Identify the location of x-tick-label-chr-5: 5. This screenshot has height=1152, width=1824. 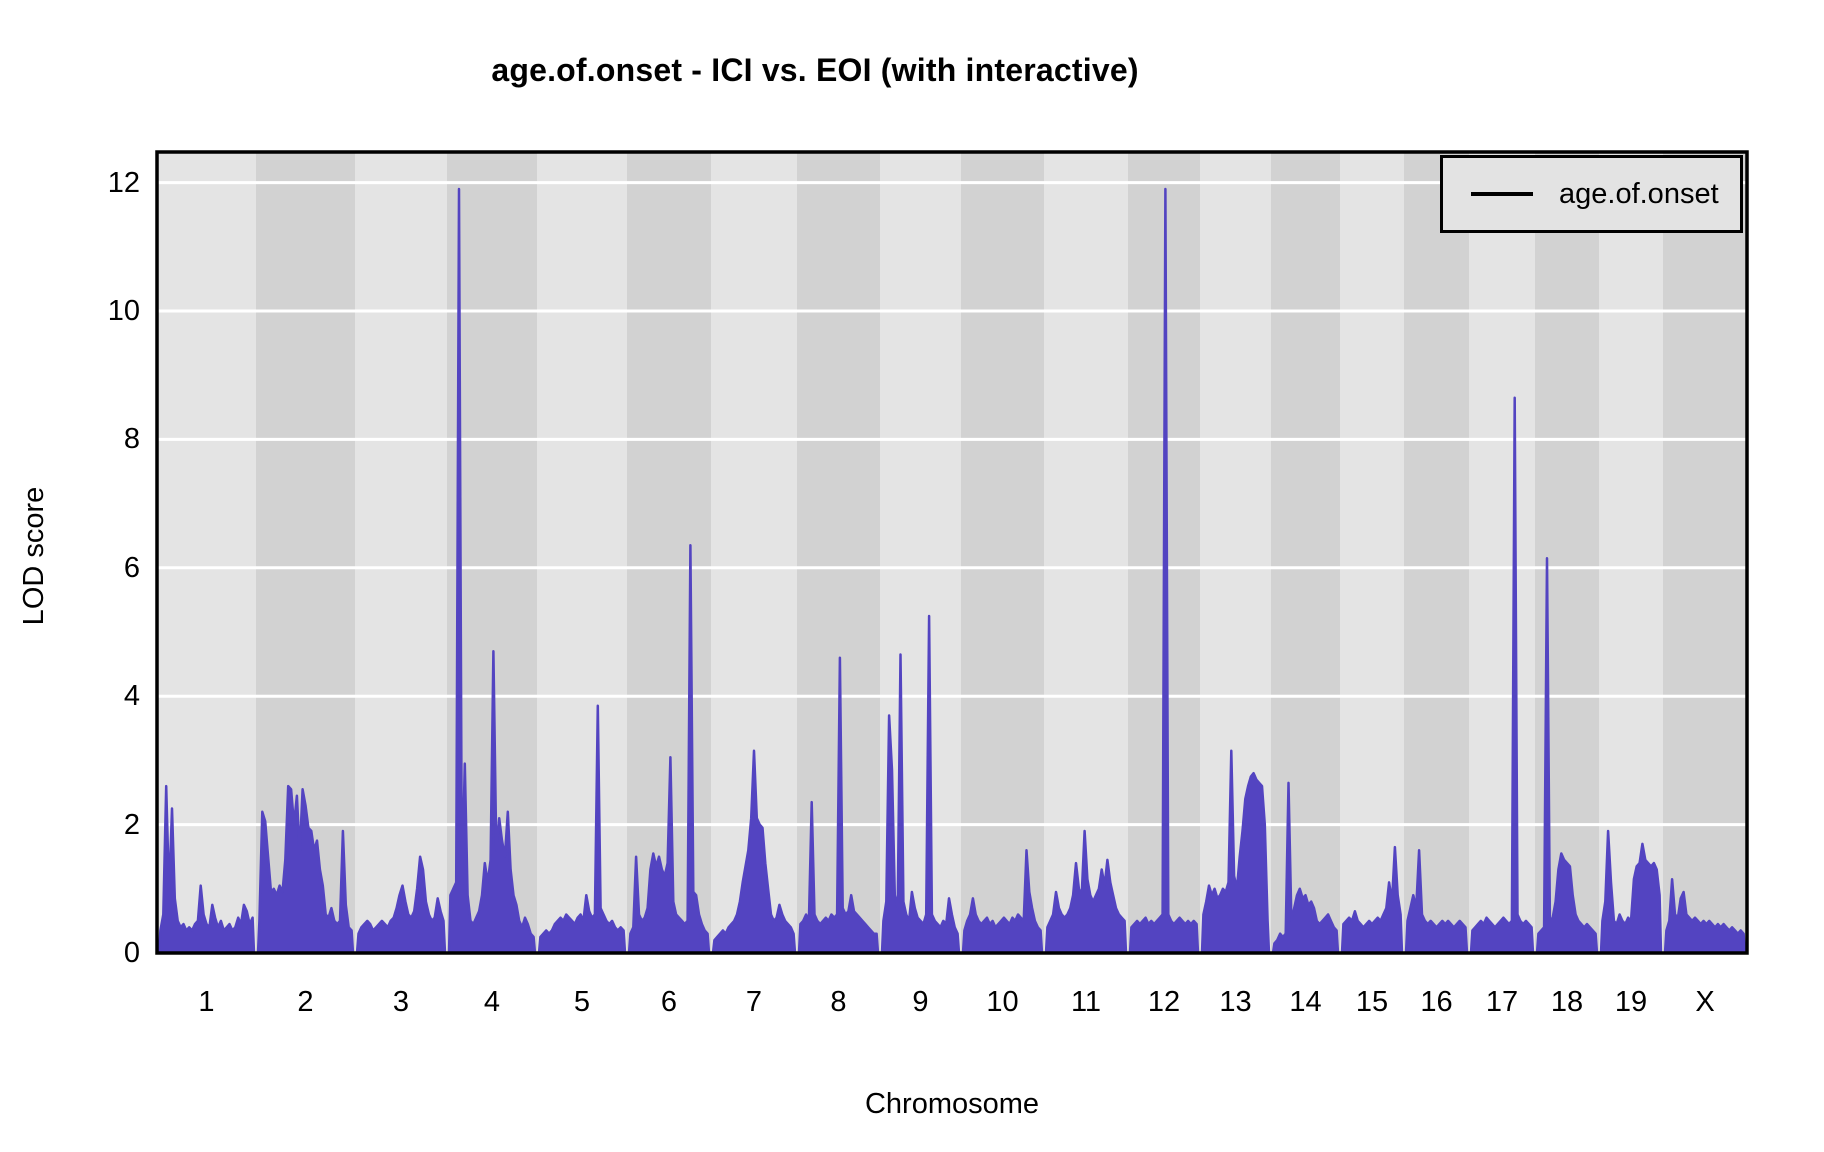
(582, 1002).